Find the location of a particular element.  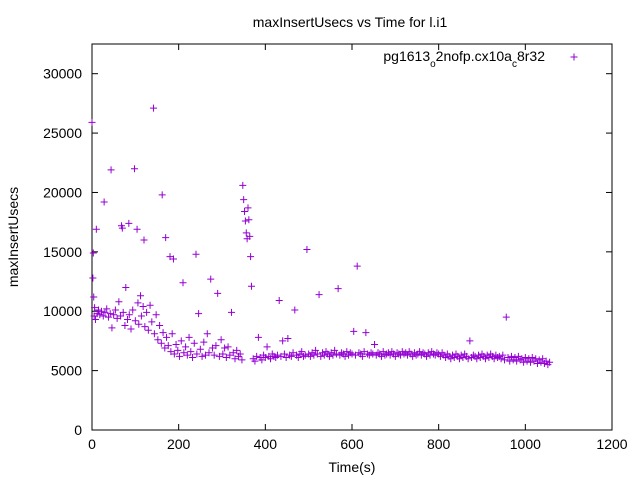

x-tick-label: 1200 is located at coordinates (611, 444).